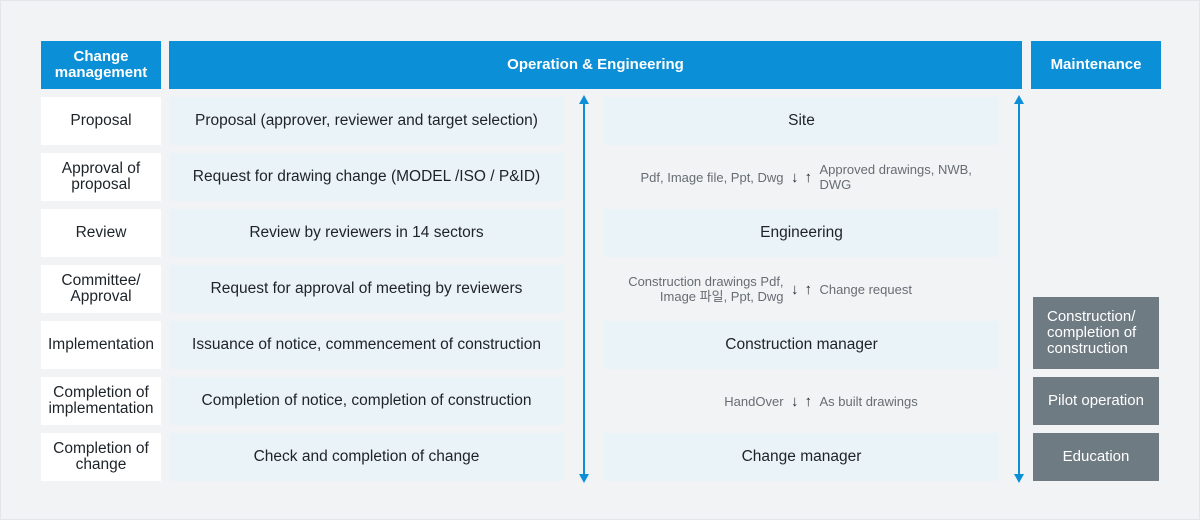 Image resolution: width=1200 pixels, height=520 pixels. I want to click on description-label: Review by reviewers in 14 sectors, so click(366, 232).